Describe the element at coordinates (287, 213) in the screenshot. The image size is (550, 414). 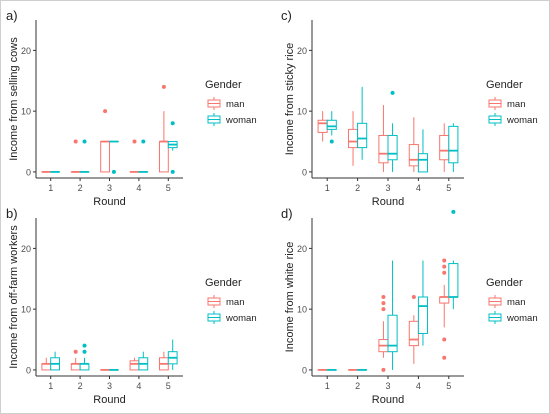
I see `panel-label: d)` at that location.